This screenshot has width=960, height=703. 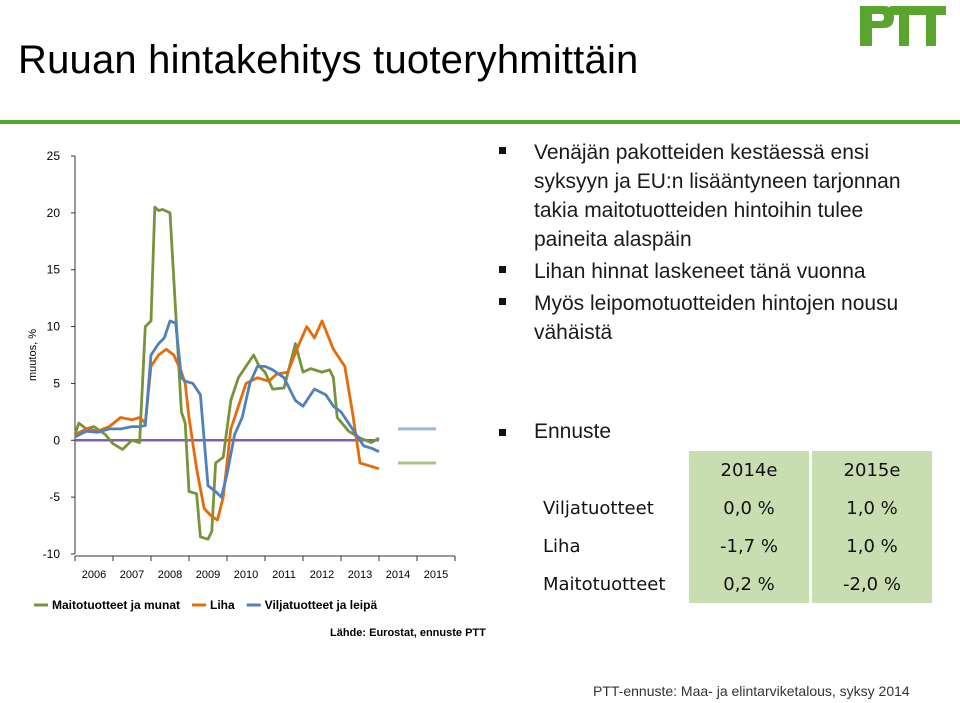 I want to click on table-row: Maitotuotteet 0,2 % -2,0 %, so click(x=734, y=584).